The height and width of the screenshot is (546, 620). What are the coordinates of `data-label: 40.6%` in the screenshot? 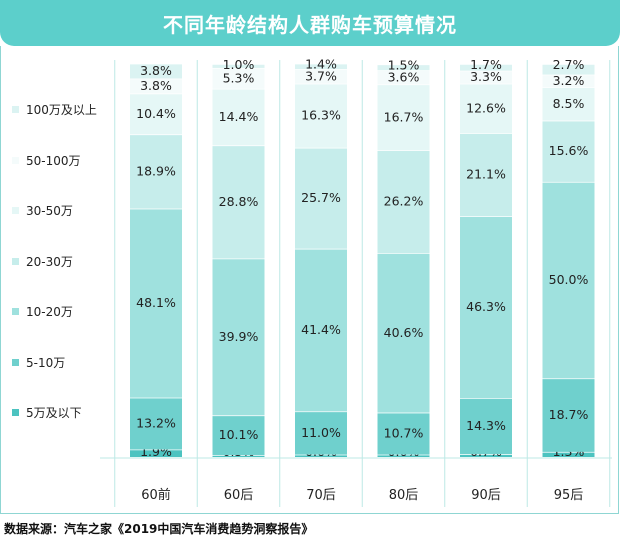 It's located at (404, 332).